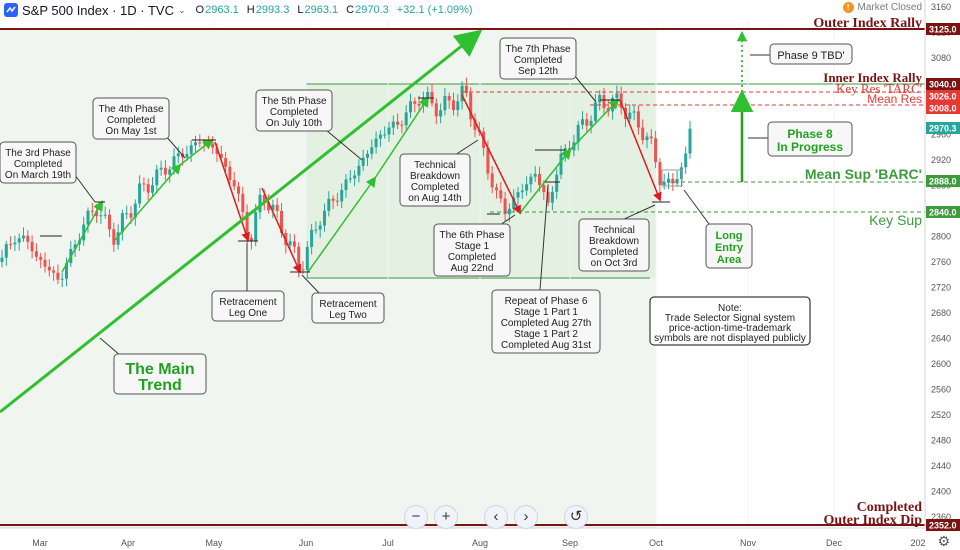 This screenshot has width=960, height=550. Describe the element at coordinates (472, 257) in the screenshot. I see `phase6-callout-text: Completed` at that location.